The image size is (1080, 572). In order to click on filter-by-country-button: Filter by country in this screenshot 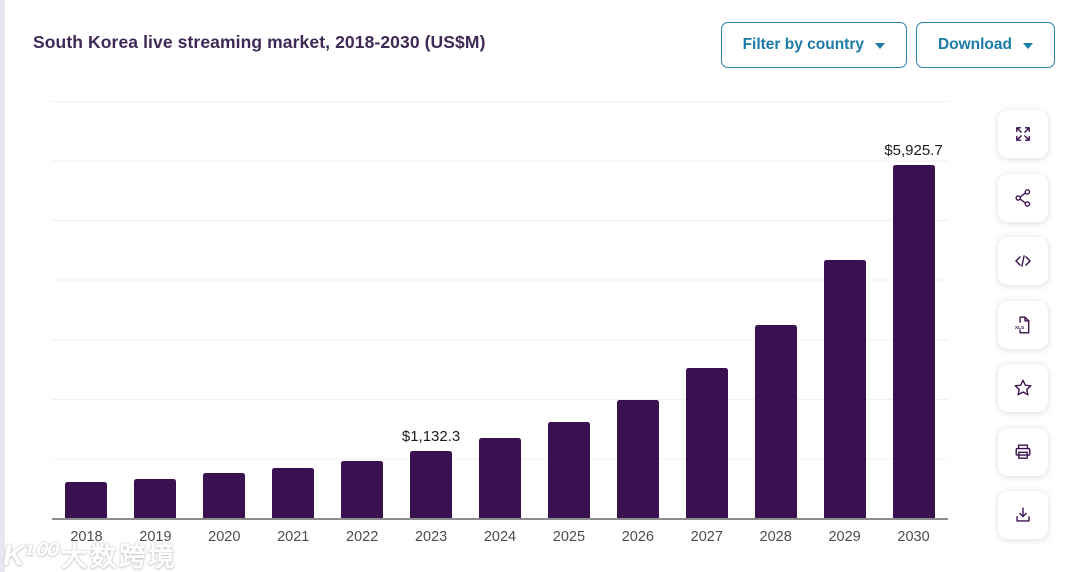, I will do `click(813, 45)`.